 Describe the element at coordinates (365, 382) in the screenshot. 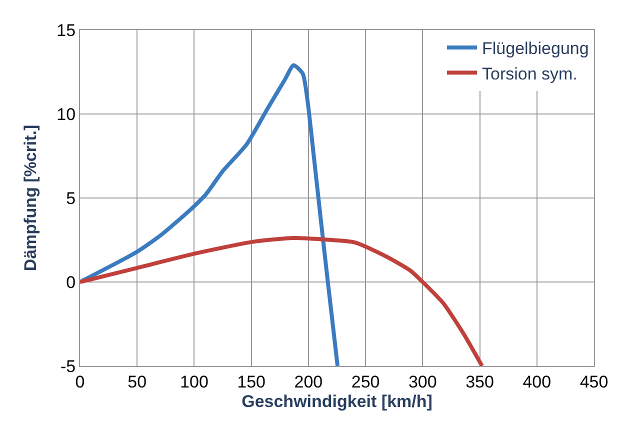

I see `x-tick-label: 250` at that location.